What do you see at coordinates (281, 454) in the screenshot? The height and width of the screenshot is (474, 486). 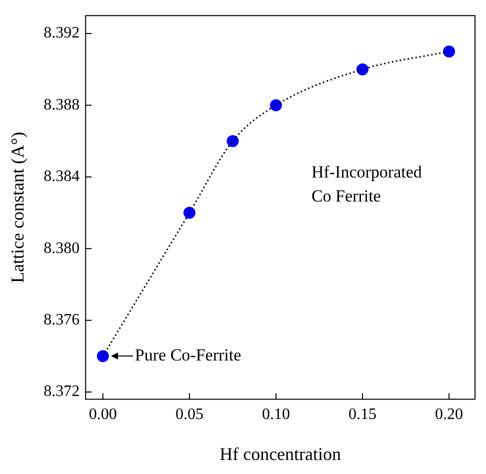 I see `x-axis-title: Hf concentration` at bounding box center [281, 454].